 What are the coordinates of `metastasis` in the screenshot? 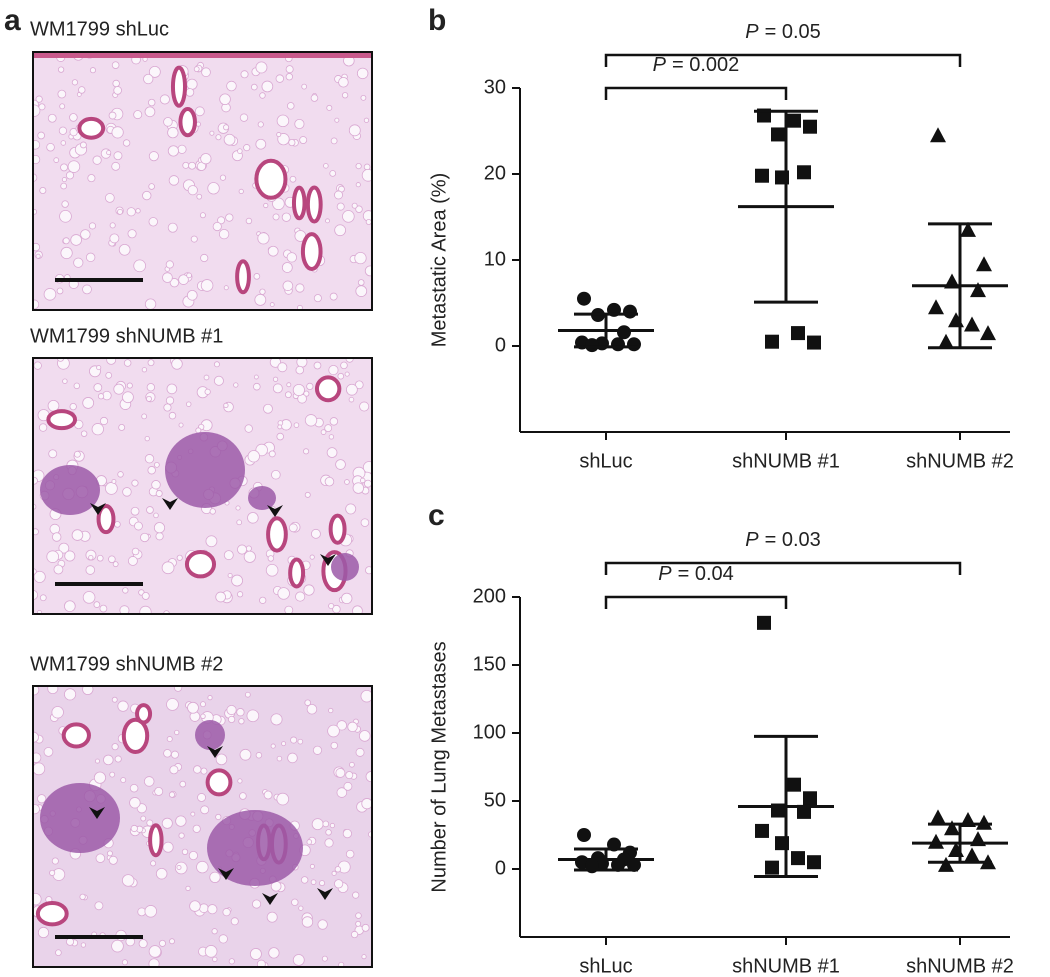 It's located at (262, 498).